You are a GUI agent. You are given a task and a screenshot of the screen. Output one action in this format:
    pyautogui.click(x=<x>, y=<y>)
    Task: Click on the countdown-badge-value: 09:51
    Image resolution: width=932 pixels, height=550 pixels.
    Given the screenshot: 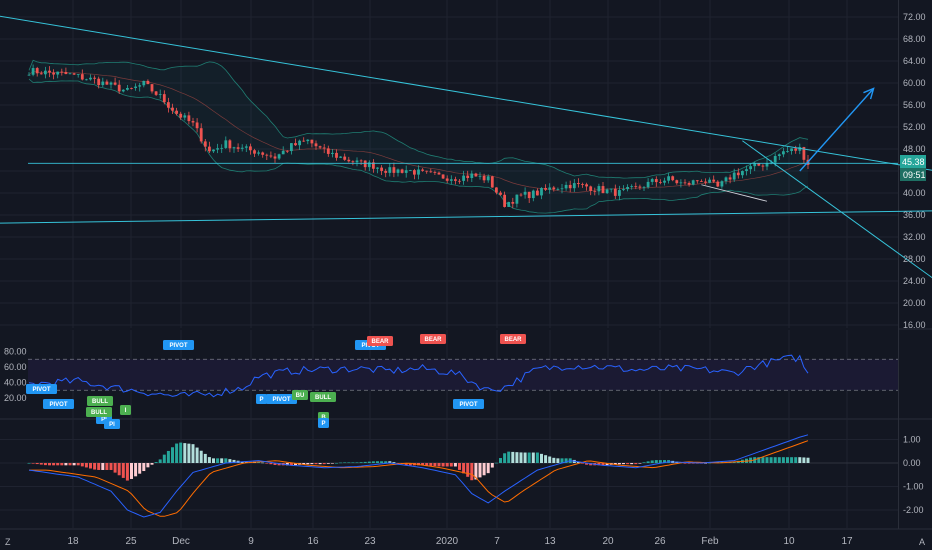 What is the action you would take?
    pyautogui.click(x=914, y=175)
    